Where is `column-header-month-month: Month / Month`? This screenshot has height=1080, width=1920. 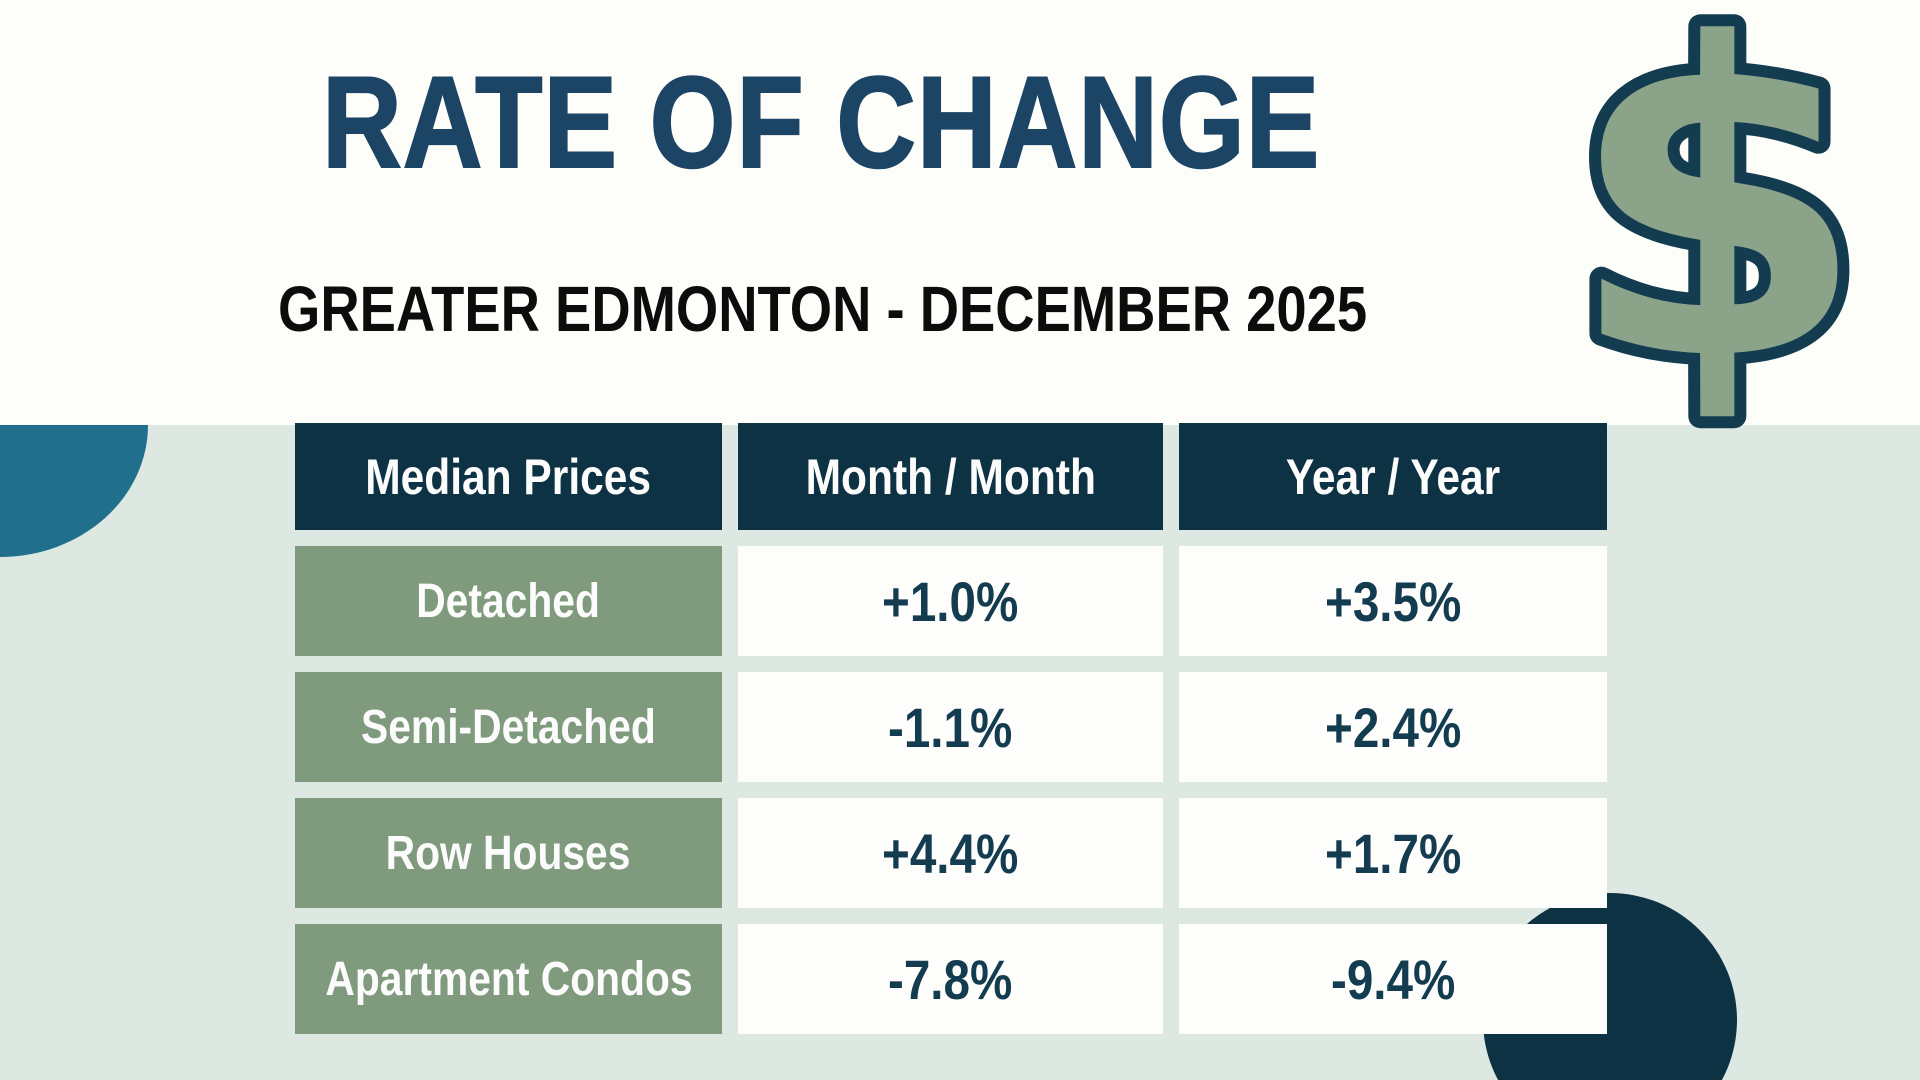 column-header-month-month: Month / Month is located at coordinates (950, 476).